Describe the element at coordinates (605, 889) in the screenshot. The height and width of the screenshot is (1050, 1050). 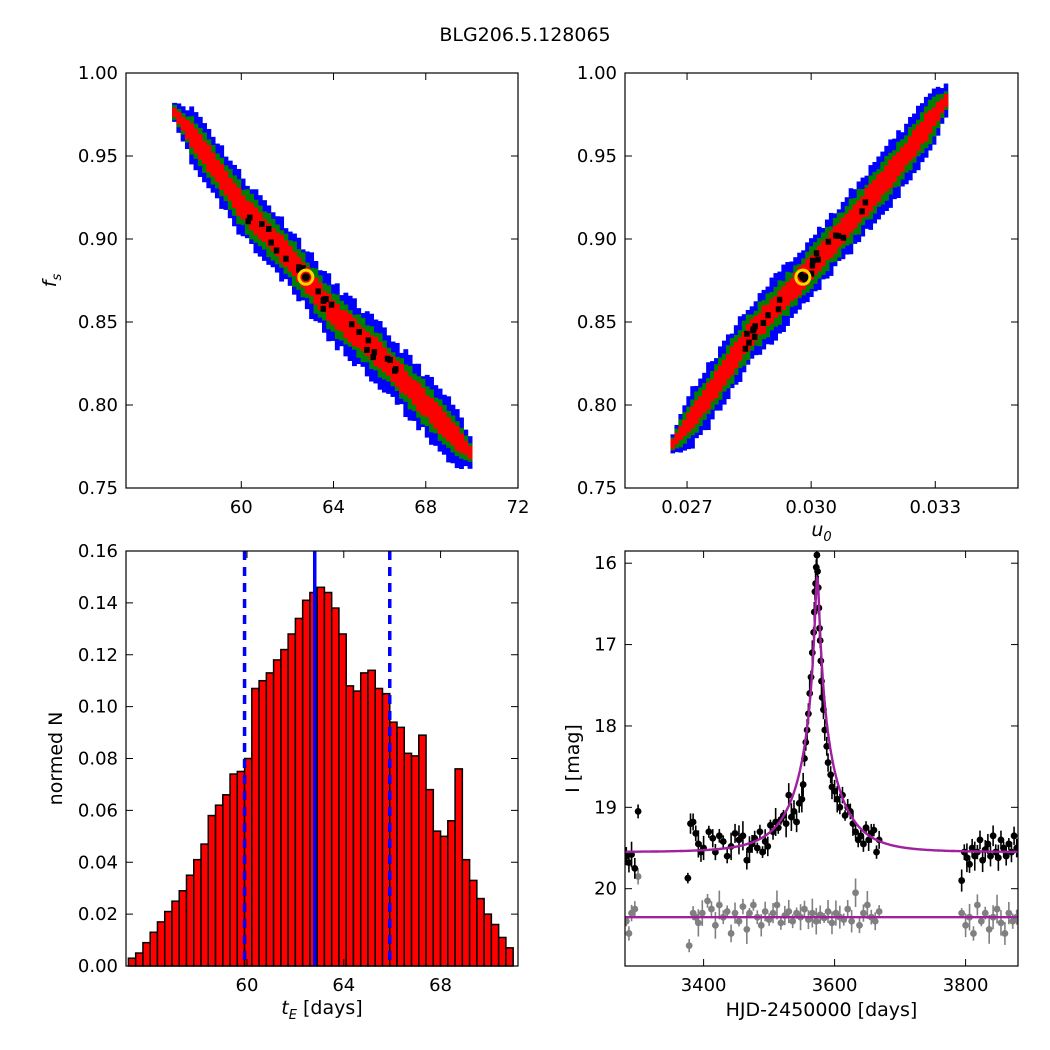
I see `y-tick-label: 20` at that location.